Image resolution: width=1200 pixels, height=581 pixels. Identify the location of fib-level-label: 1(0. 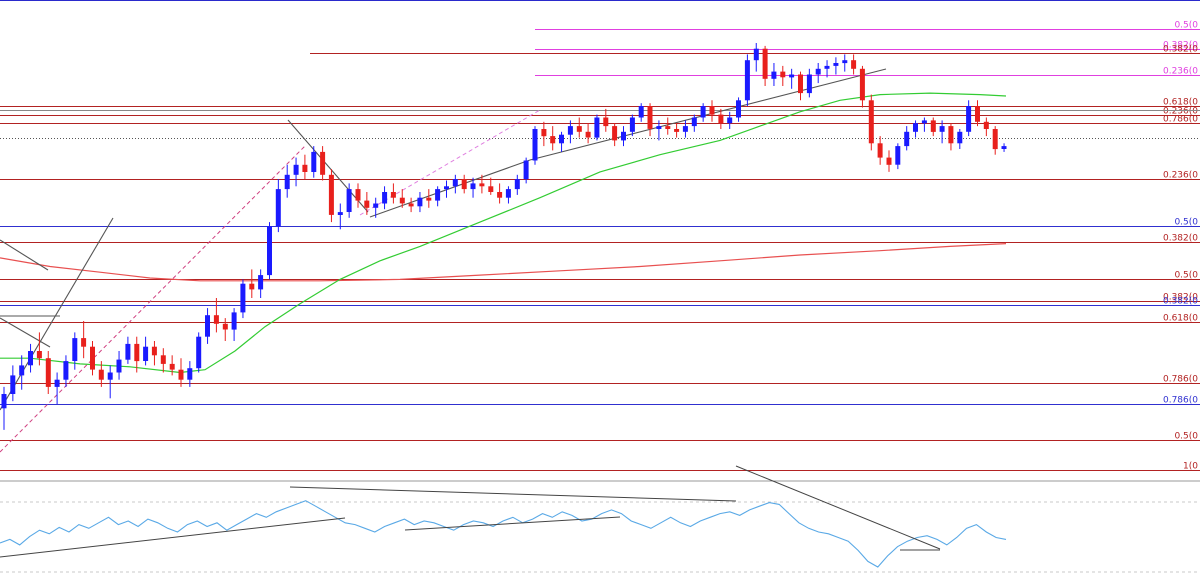
(1190, 467).